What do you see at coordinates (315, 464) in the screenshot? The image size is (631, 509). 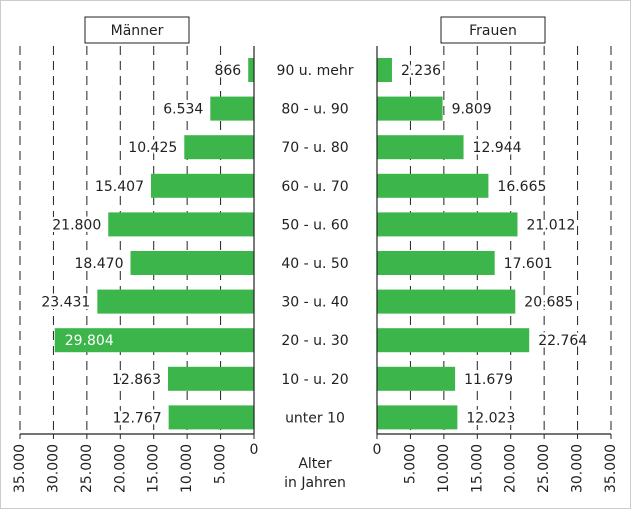 I see `category-axis-label-line1: Alter` at bounding box center [315, 464].